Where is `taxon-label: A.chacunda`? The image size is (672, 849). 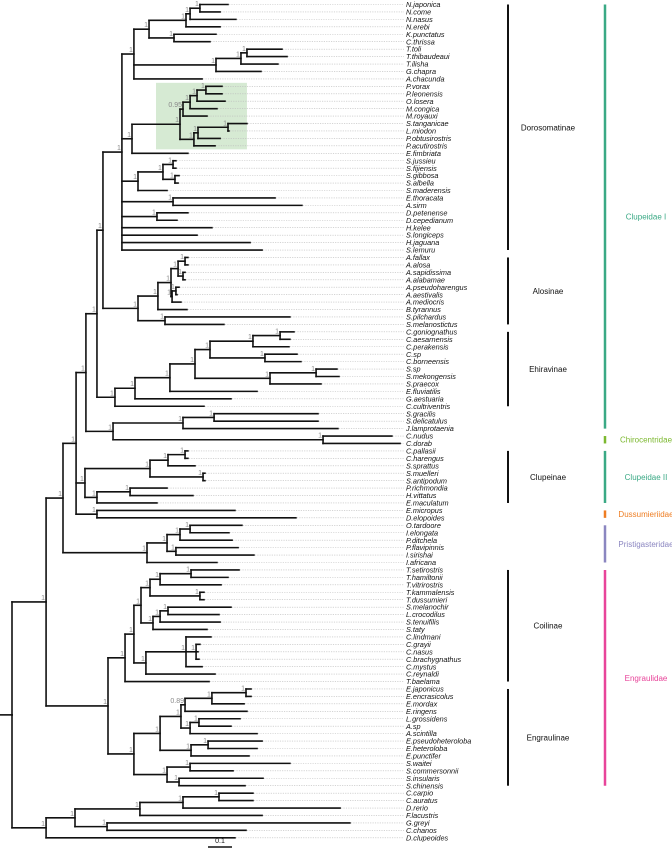 taxon-label: A.chacunda is located at coordinates (425, 79).